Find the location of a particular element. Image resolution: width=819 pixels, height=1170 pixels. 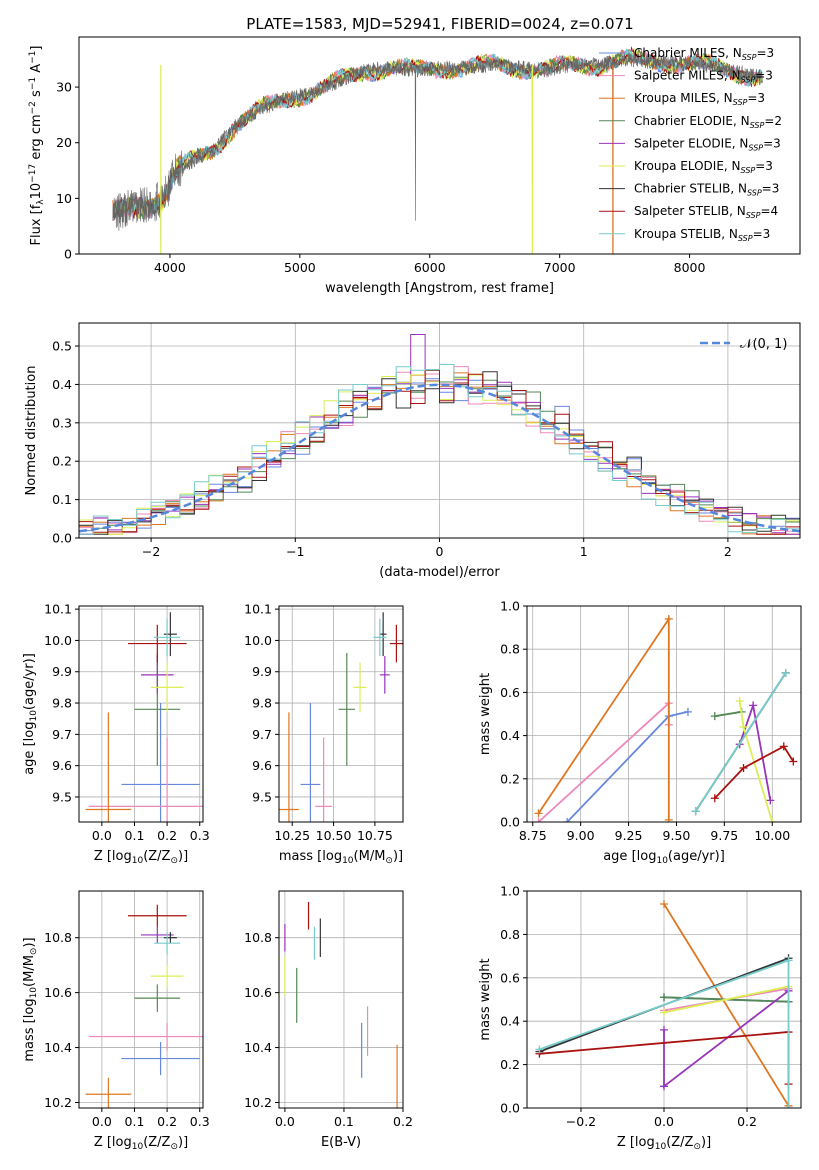

x-tick-label: 8000 is located at coordinates (690, 267).